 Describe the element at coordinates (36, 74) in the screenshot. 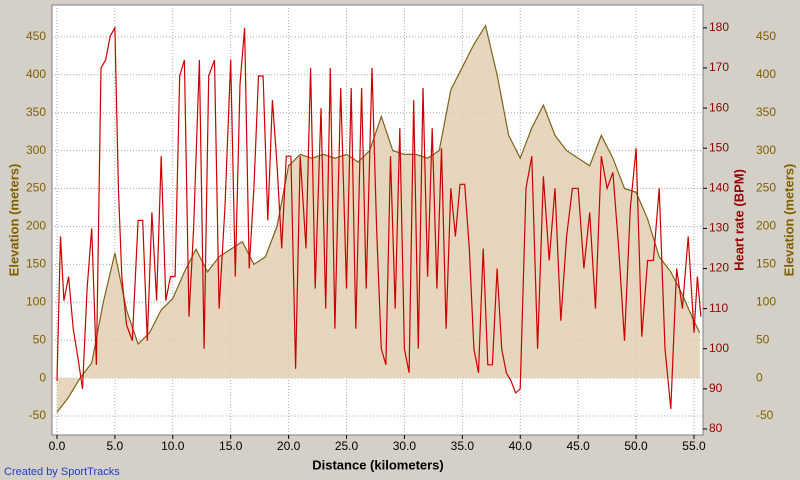

I see `y-tick-label: 400` at that location.